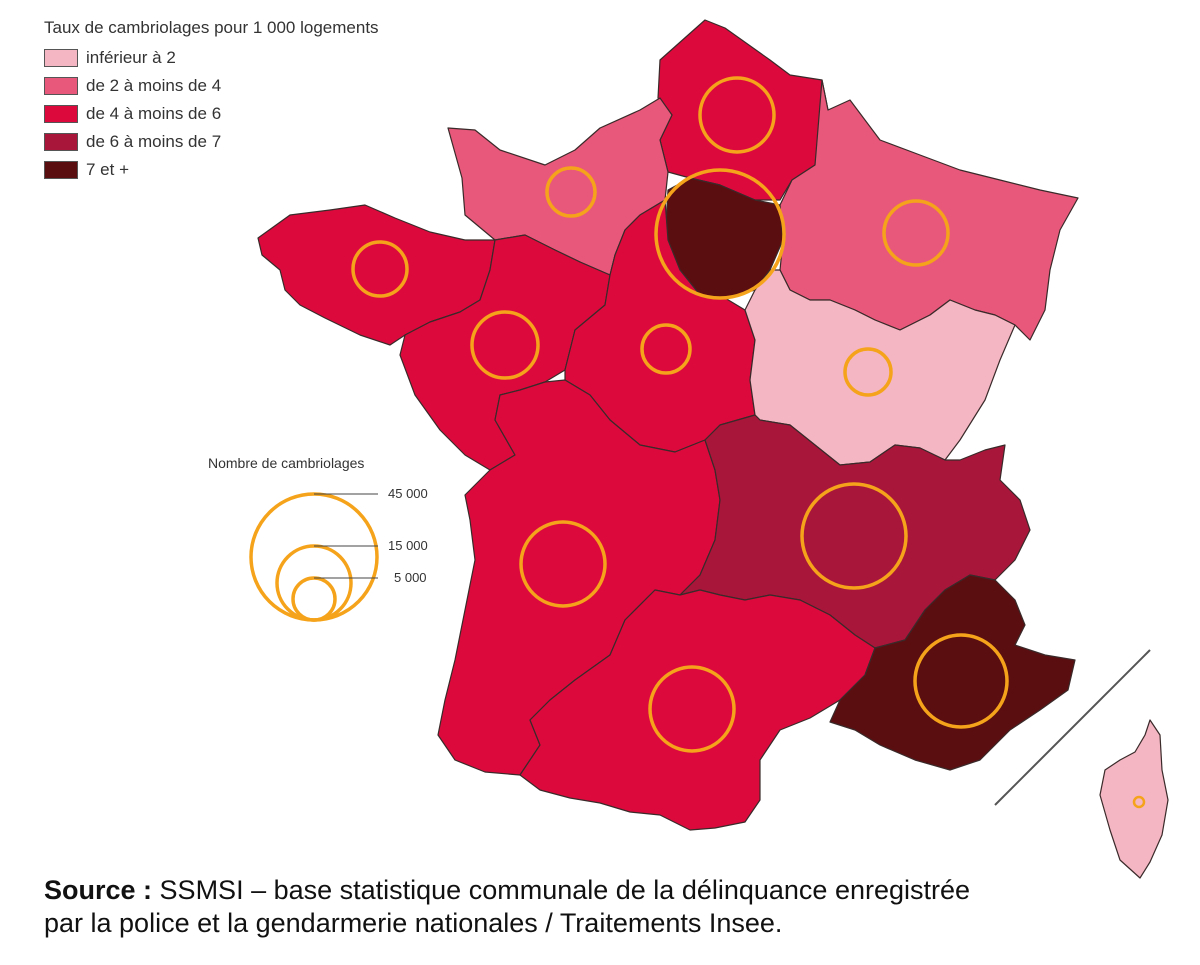  I want to click on legend-circle-label: 45 000, so click(408, 493).